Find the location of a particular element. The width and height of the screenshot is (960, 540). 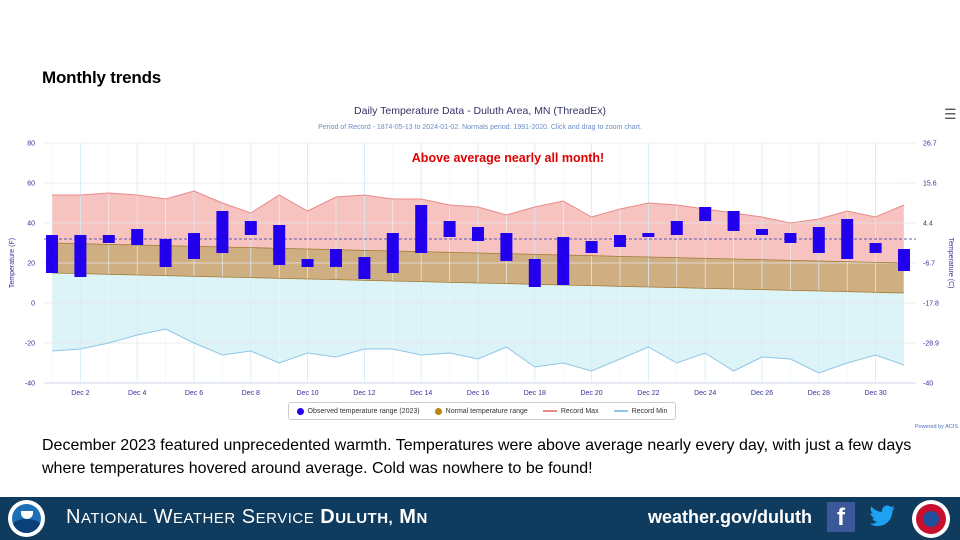

legend-item-observed: Observed temperature range (2023) is located at coordinates (358, 411).